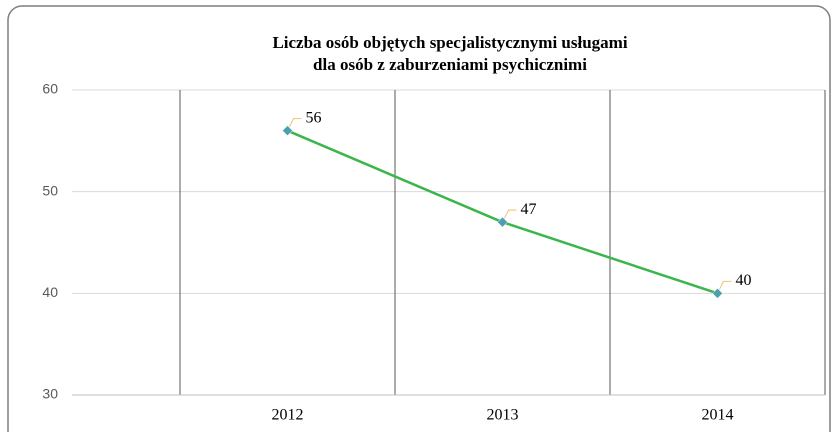 This screenshot has height=432, width=836. I want to click on x-tick-label: 2013, so click(503, 415).